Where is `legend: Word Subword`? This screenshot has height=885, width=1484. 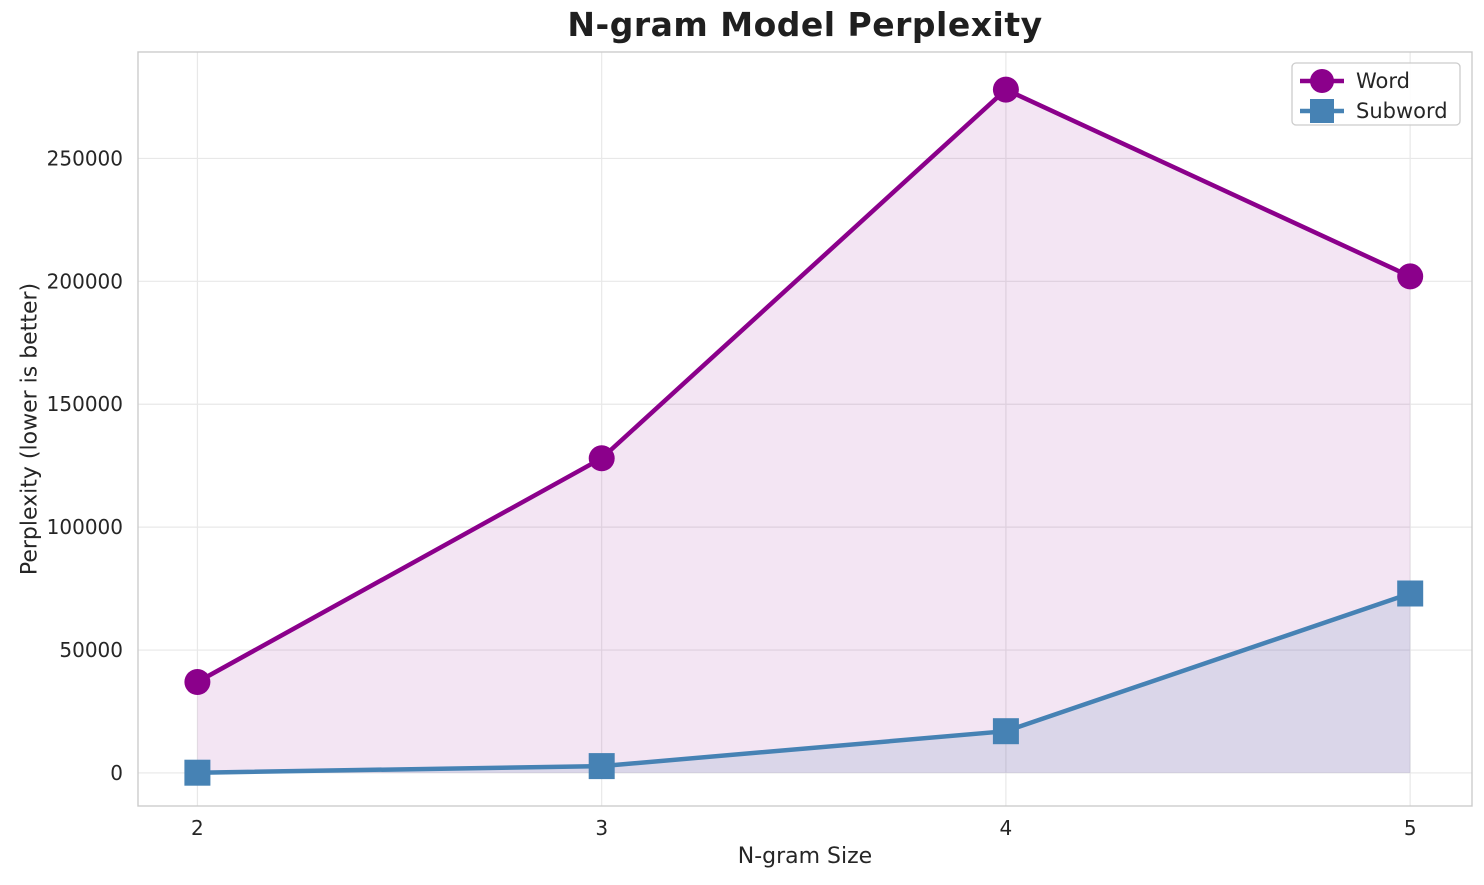 legend: Word Subword is located at coordinates (1376, 94).